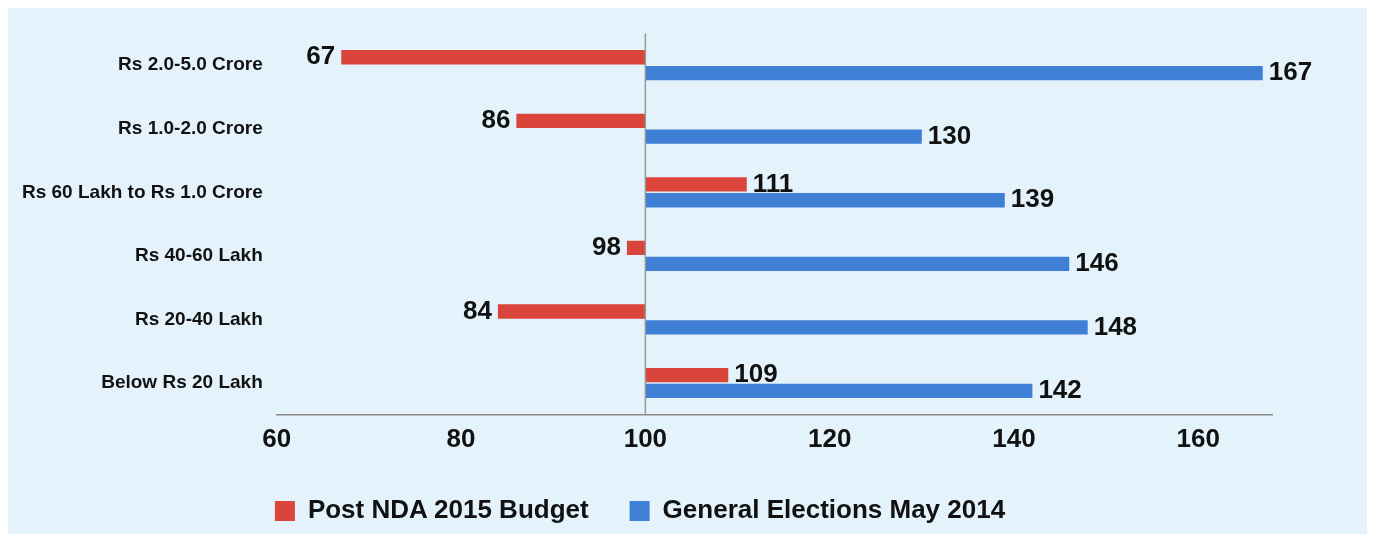 This screenshot has width=1375, height=542. What do you see at coordinates (1014, 437) in the screenshot?
I see `x-tick-label: 140` at bounding box center [1014, 437].